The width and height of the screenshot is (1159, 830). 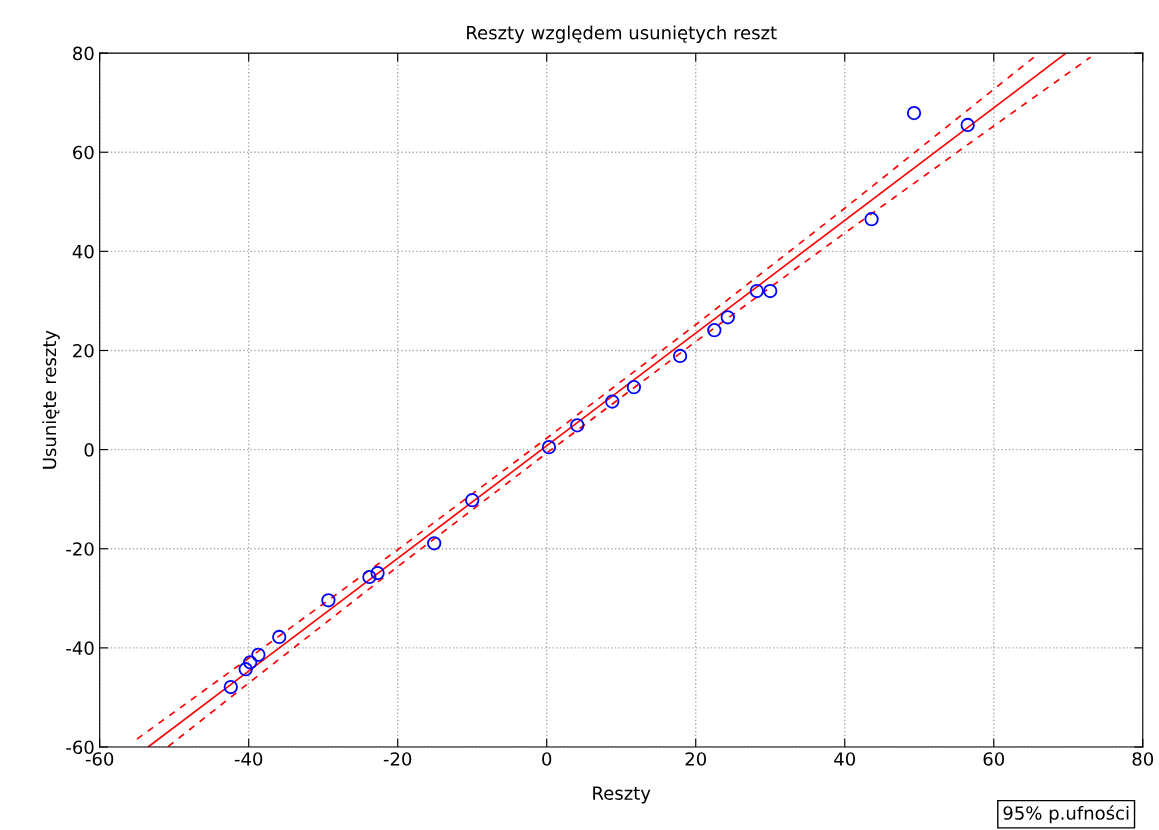 I want to click on y-tick-label: 60, so click(x=83, y=152).